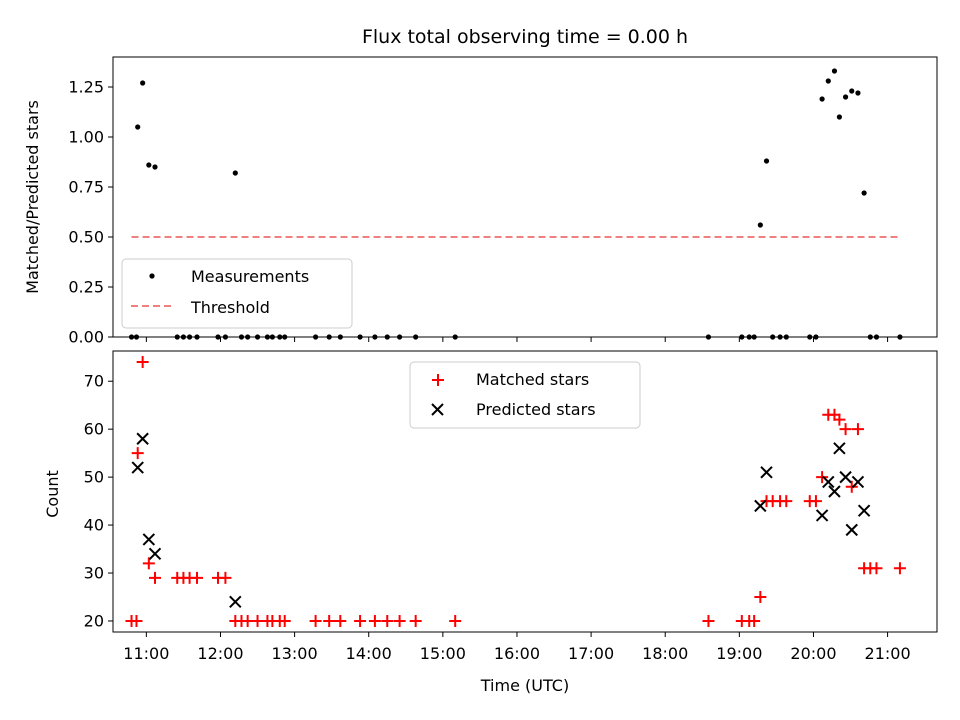 The height and width of the screenshot is (720, 960). What do you see at coordinates (94, 477) in the screenshot?
I see `bottom-y-tick-label: 50` at bounding box center [94, 477].